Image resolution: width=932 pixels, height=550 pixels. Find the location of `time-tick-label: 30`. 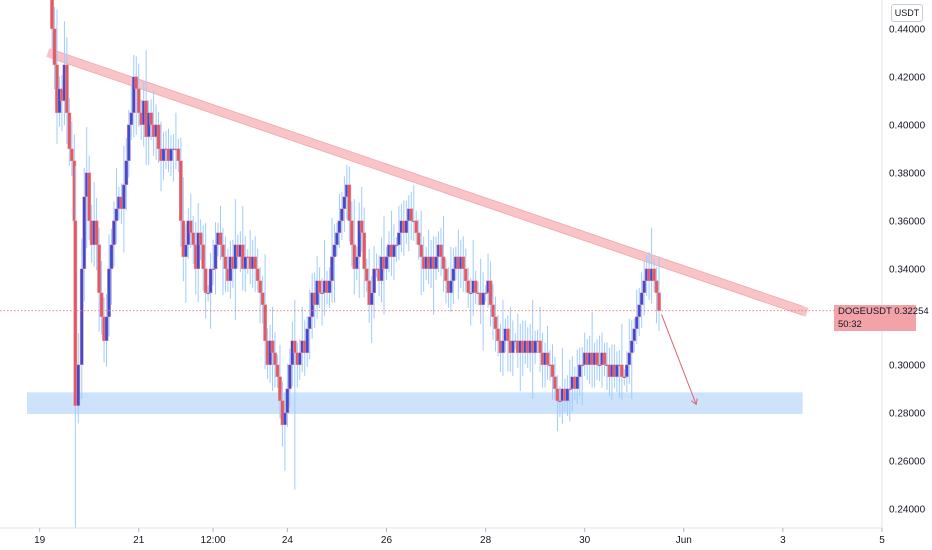

time-tick-label: 30 is located at coordinates (585, 540).